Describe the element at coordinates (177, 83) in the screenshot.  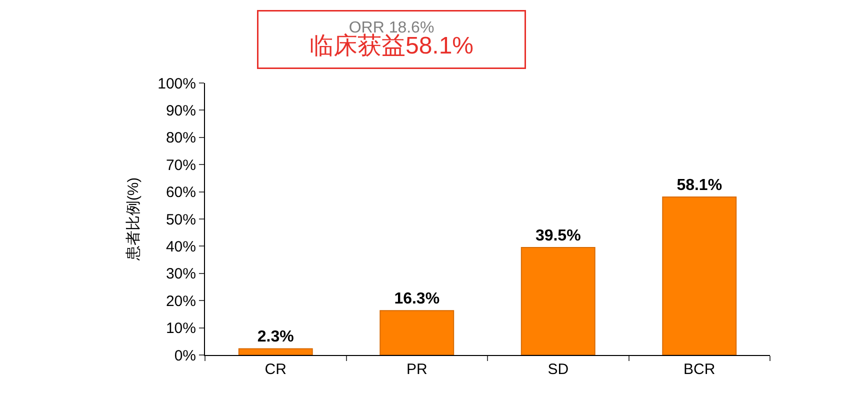
I see `y-tick-label: 100%` at that location.